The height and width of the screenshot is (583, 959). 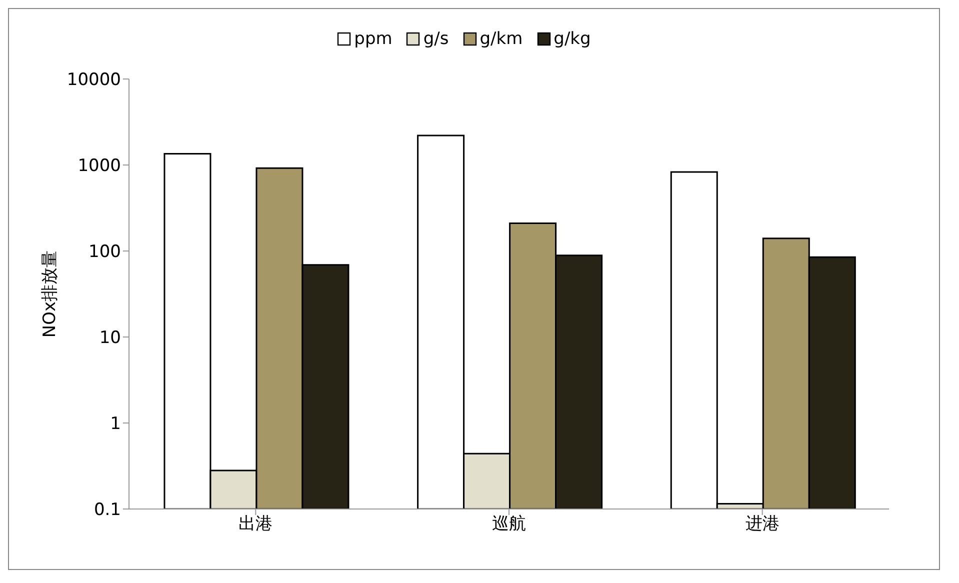 I want to click on y-tick-label: 10, so click(x=110, y=338).